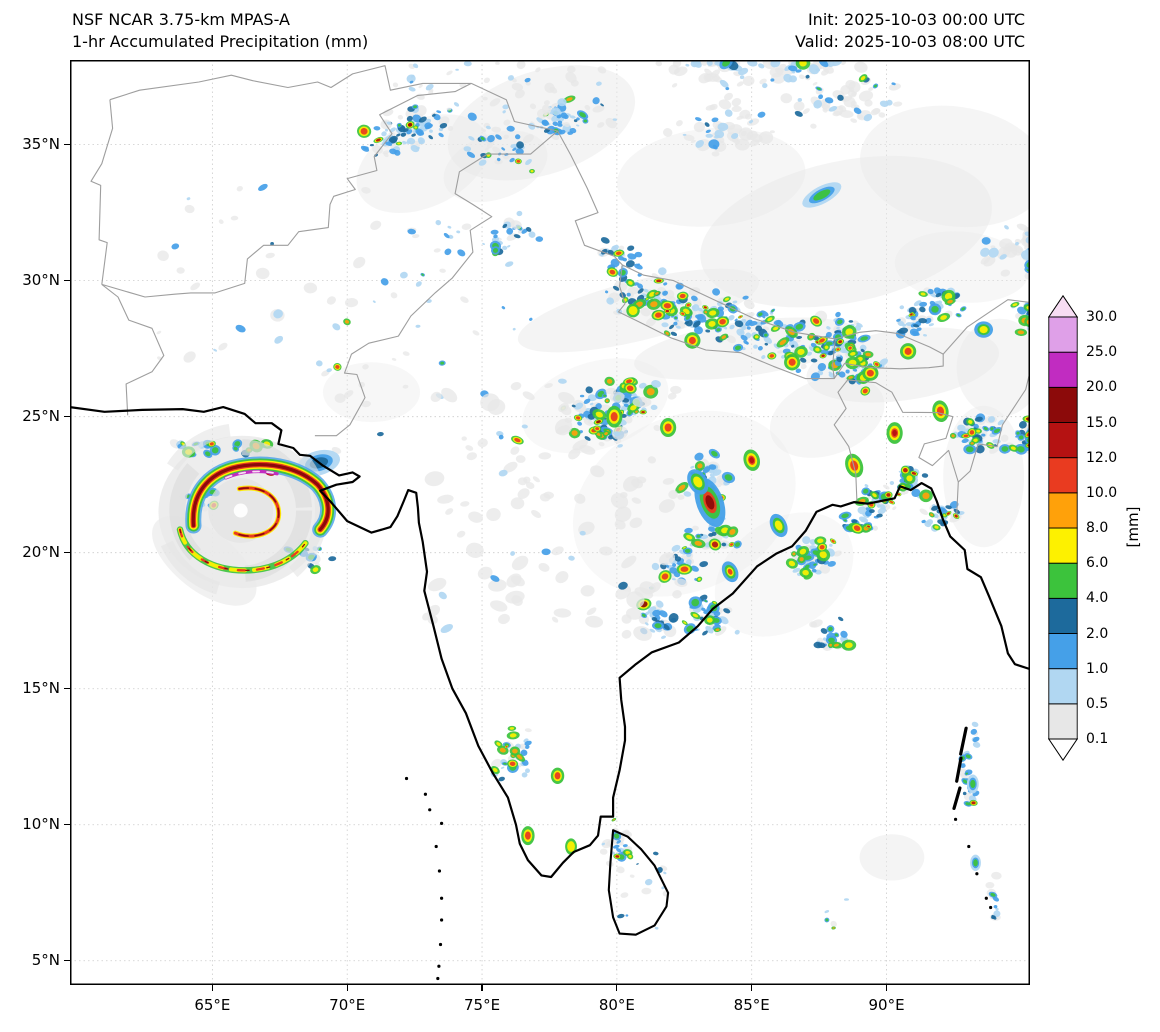 This screenshot has width=1160, height=1032. Describe the element at coordinates (1063, 580) in the screenshot. I see `colorbar-band` at that location.